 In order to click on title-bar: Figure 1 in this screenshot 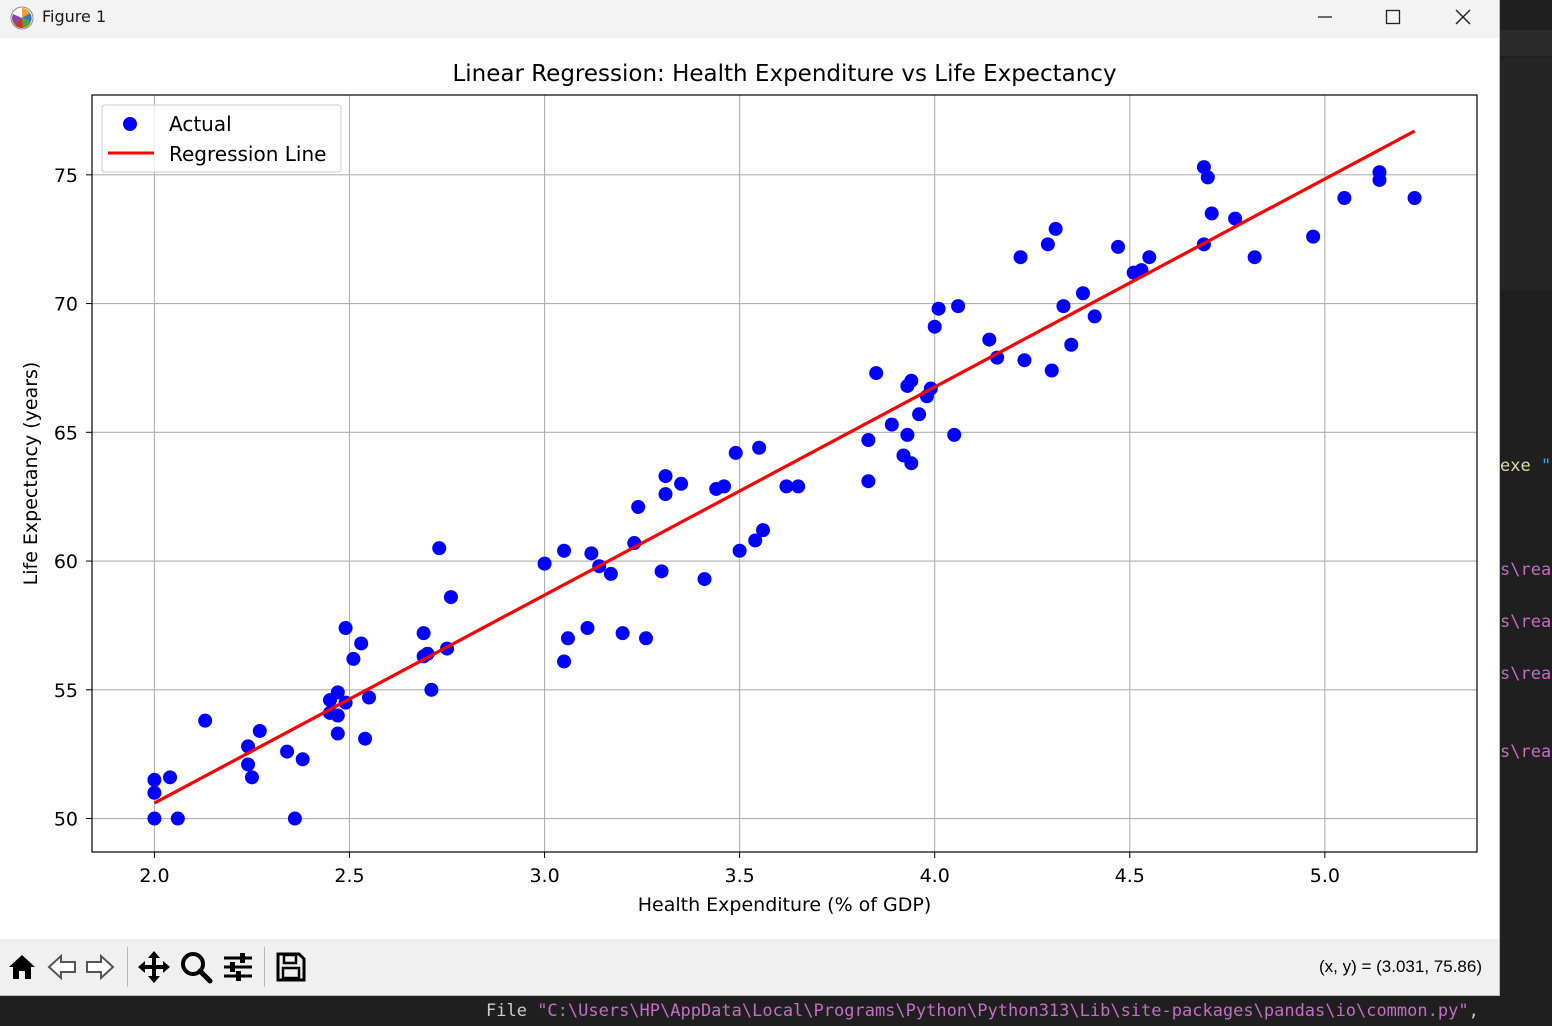, I will do `click(749, 19)`.